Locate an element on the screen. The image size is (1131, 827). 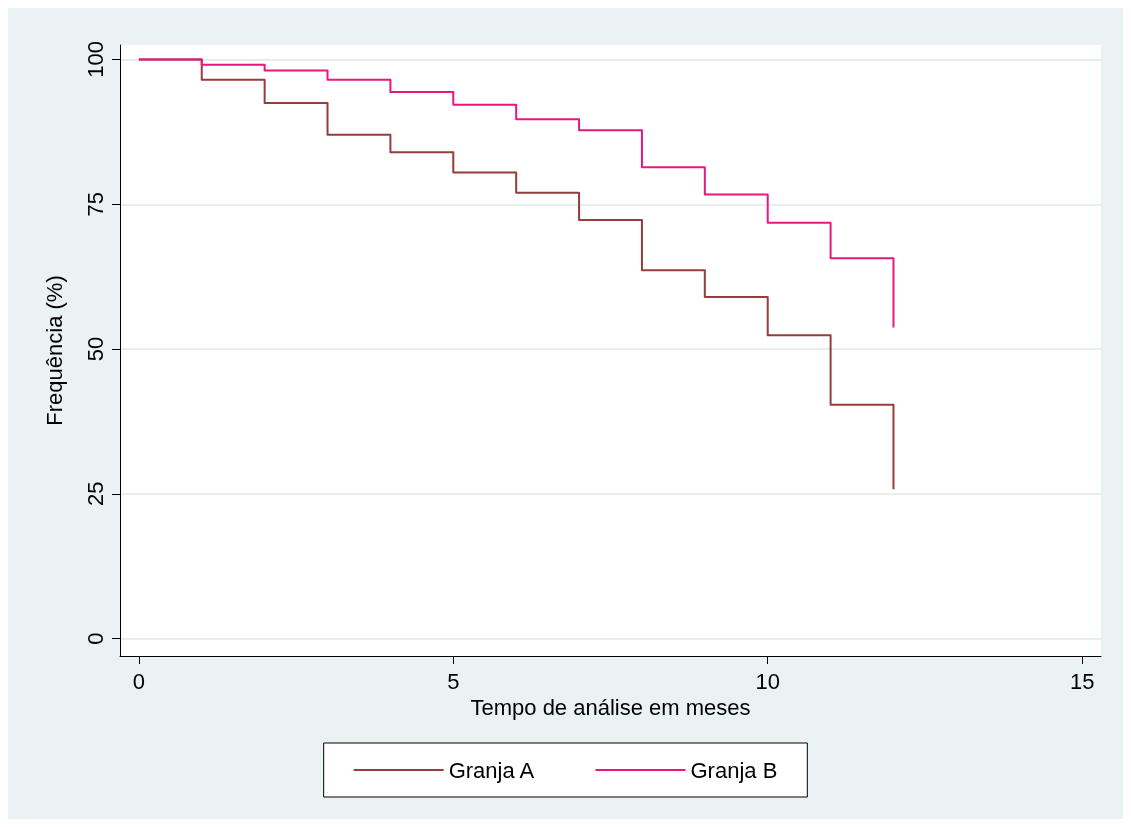
x-tick-label: 0 is located at coordinates (138, 681).